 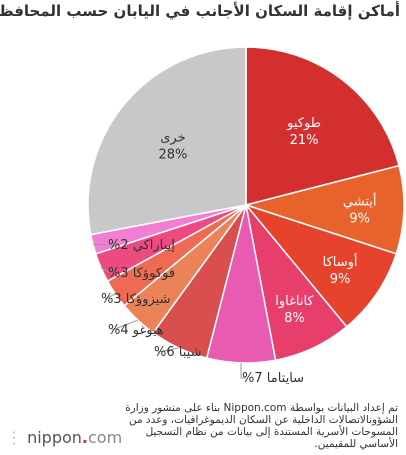 What do you see at coordinates (173, 155) in the screenshot?
I see `slice-value-label: 28%` at bounding box center [173, 155].